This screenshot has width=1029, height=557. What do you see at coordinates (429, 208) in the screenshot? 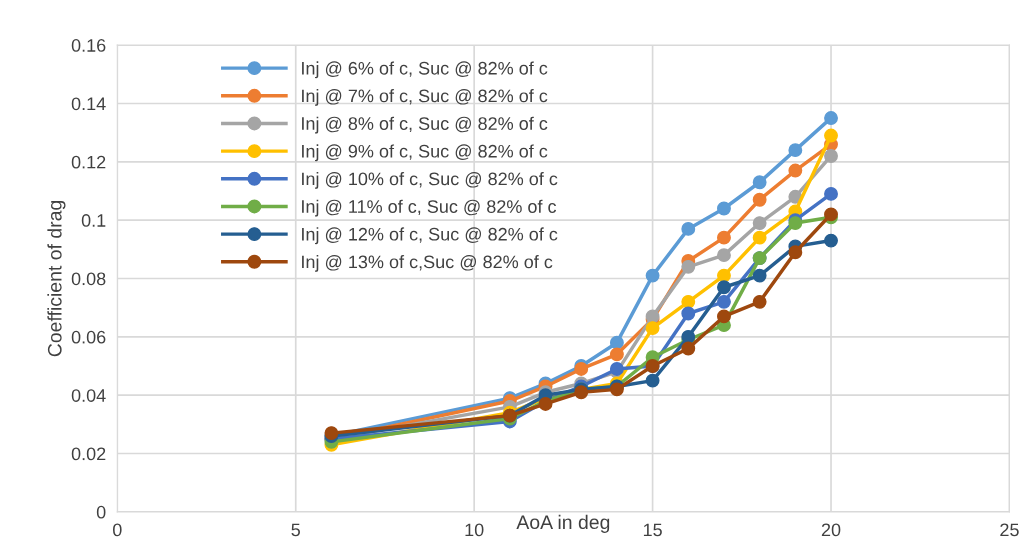
I see `legend-label: Inj @ 11% of c, Suc @ 82% of c` at bounding box center [429, 208].